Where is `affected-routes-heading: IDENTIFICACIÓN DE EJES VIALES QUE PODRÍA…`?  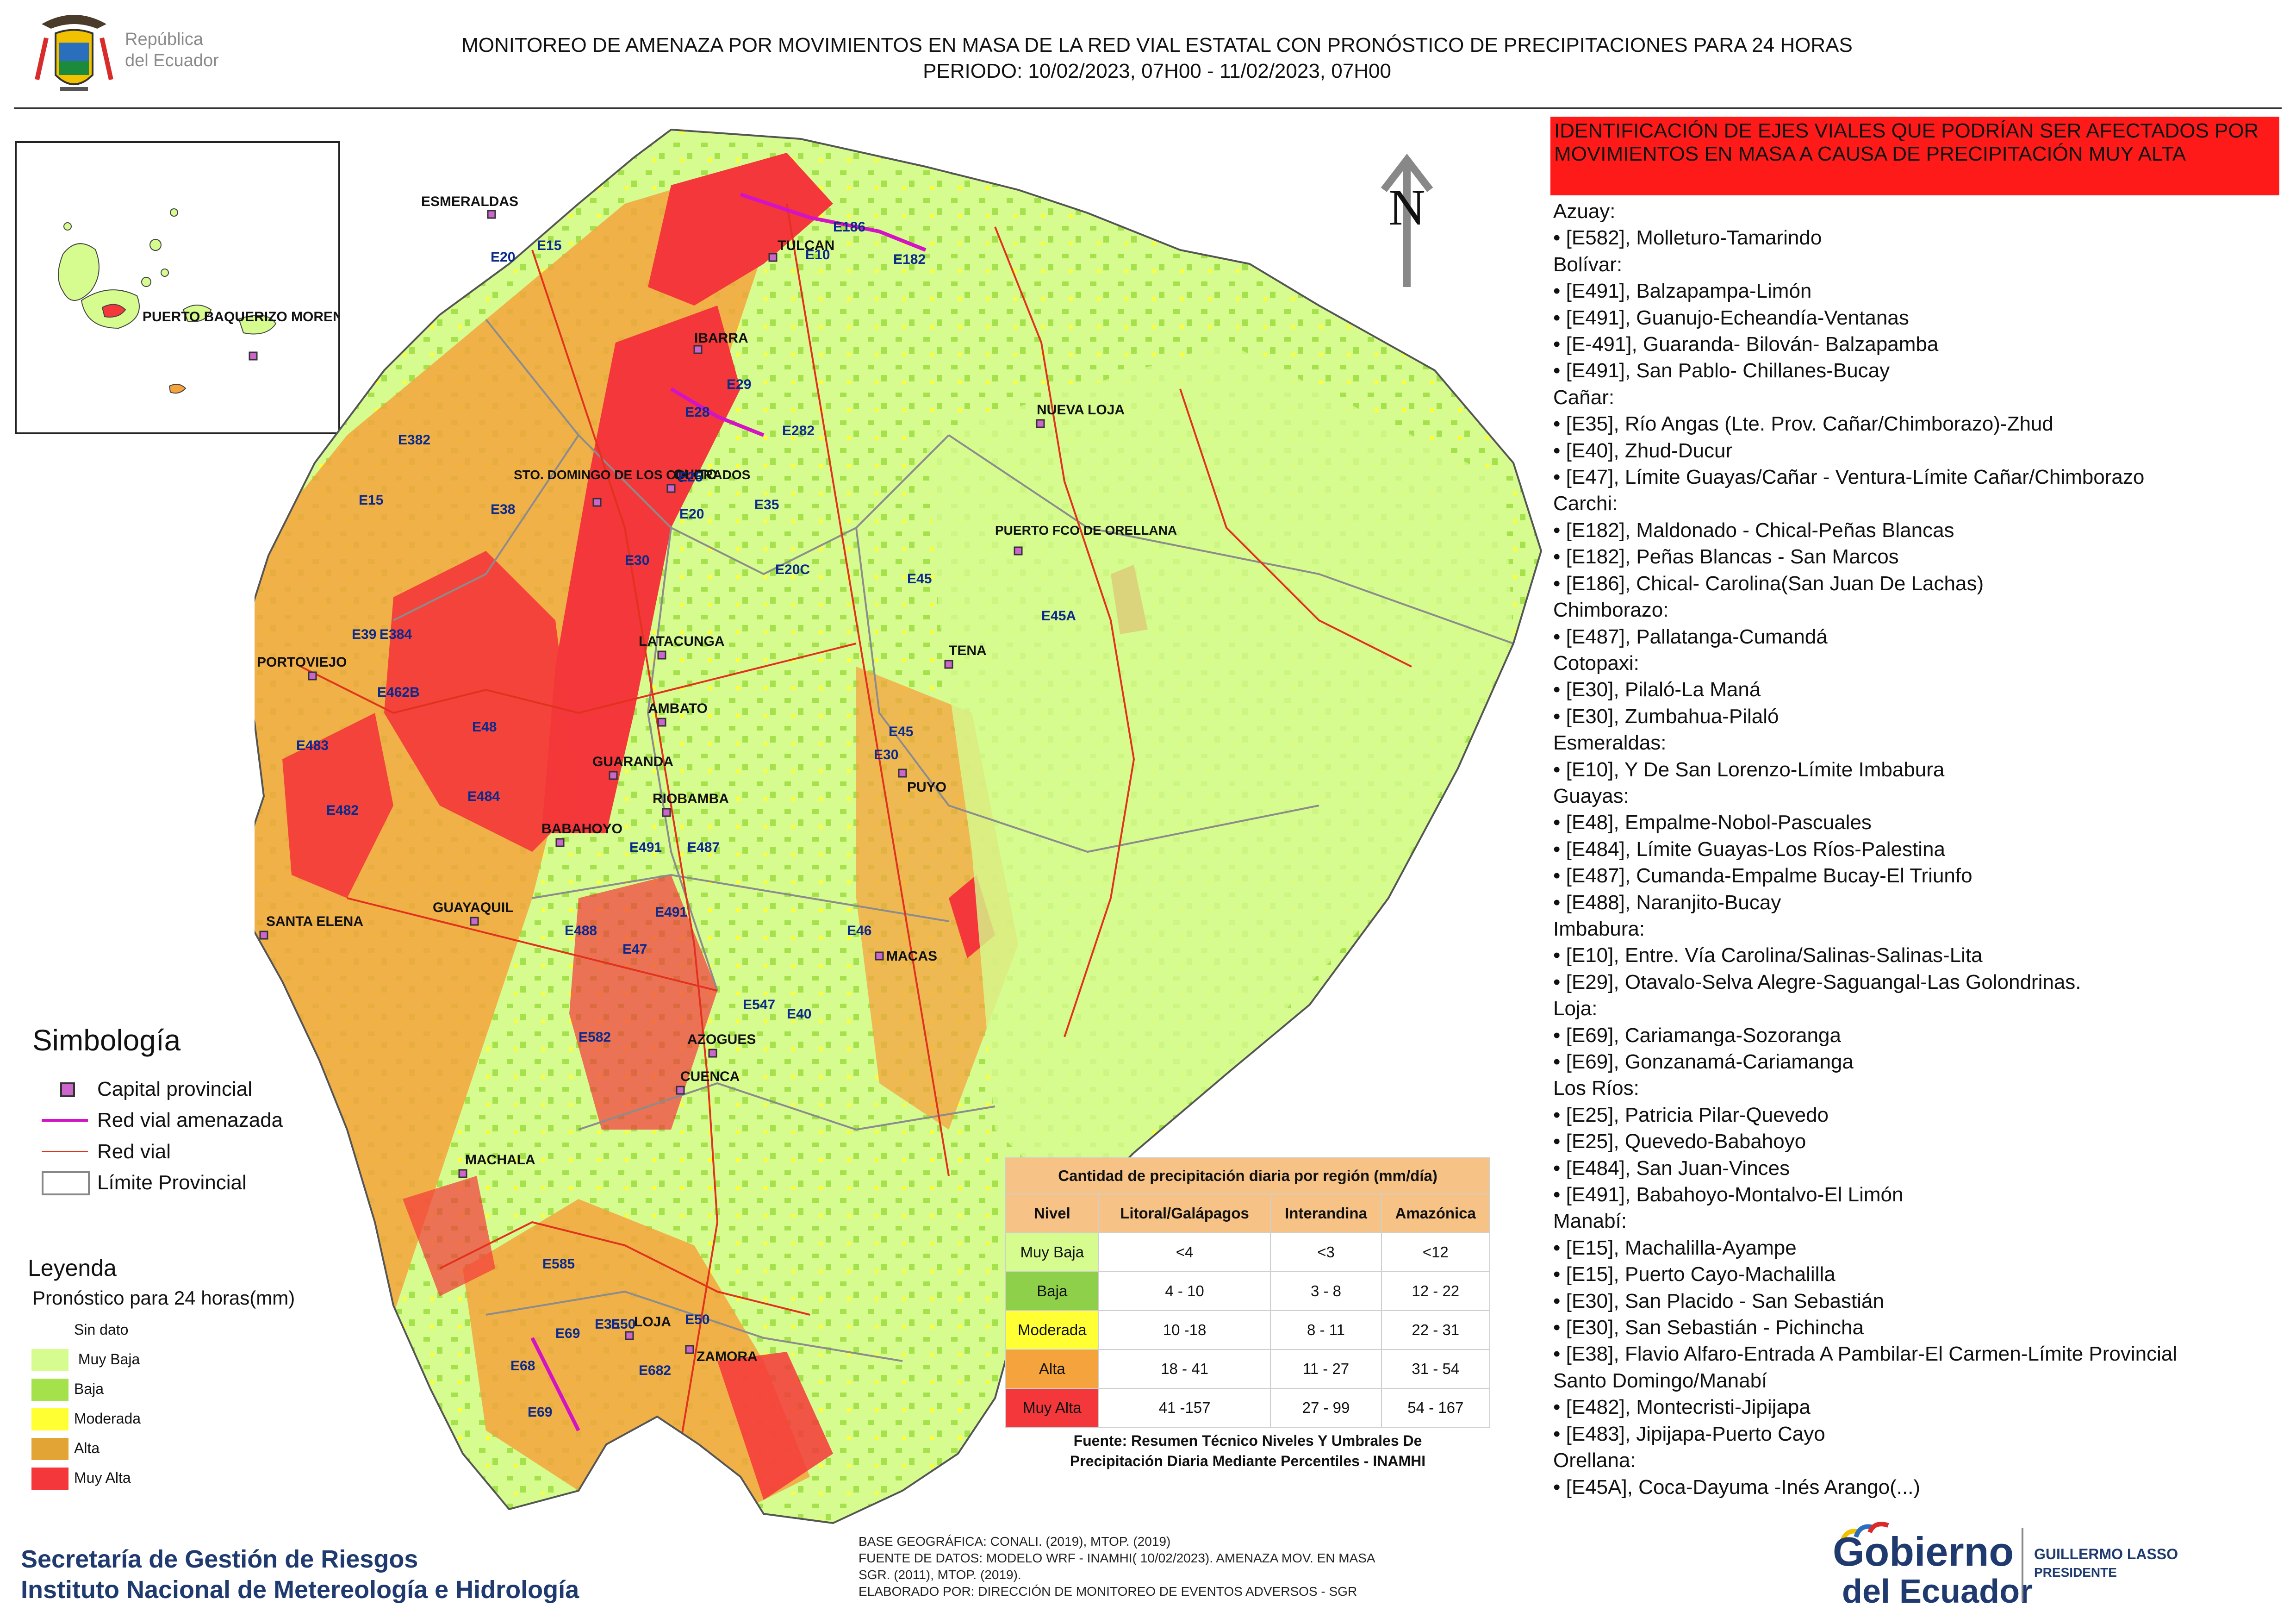 affected-routes-heading: IDENTIFICACIÓN DE EJES VIALES QUE PODRÍA… is located at coordinates (1914, 156).